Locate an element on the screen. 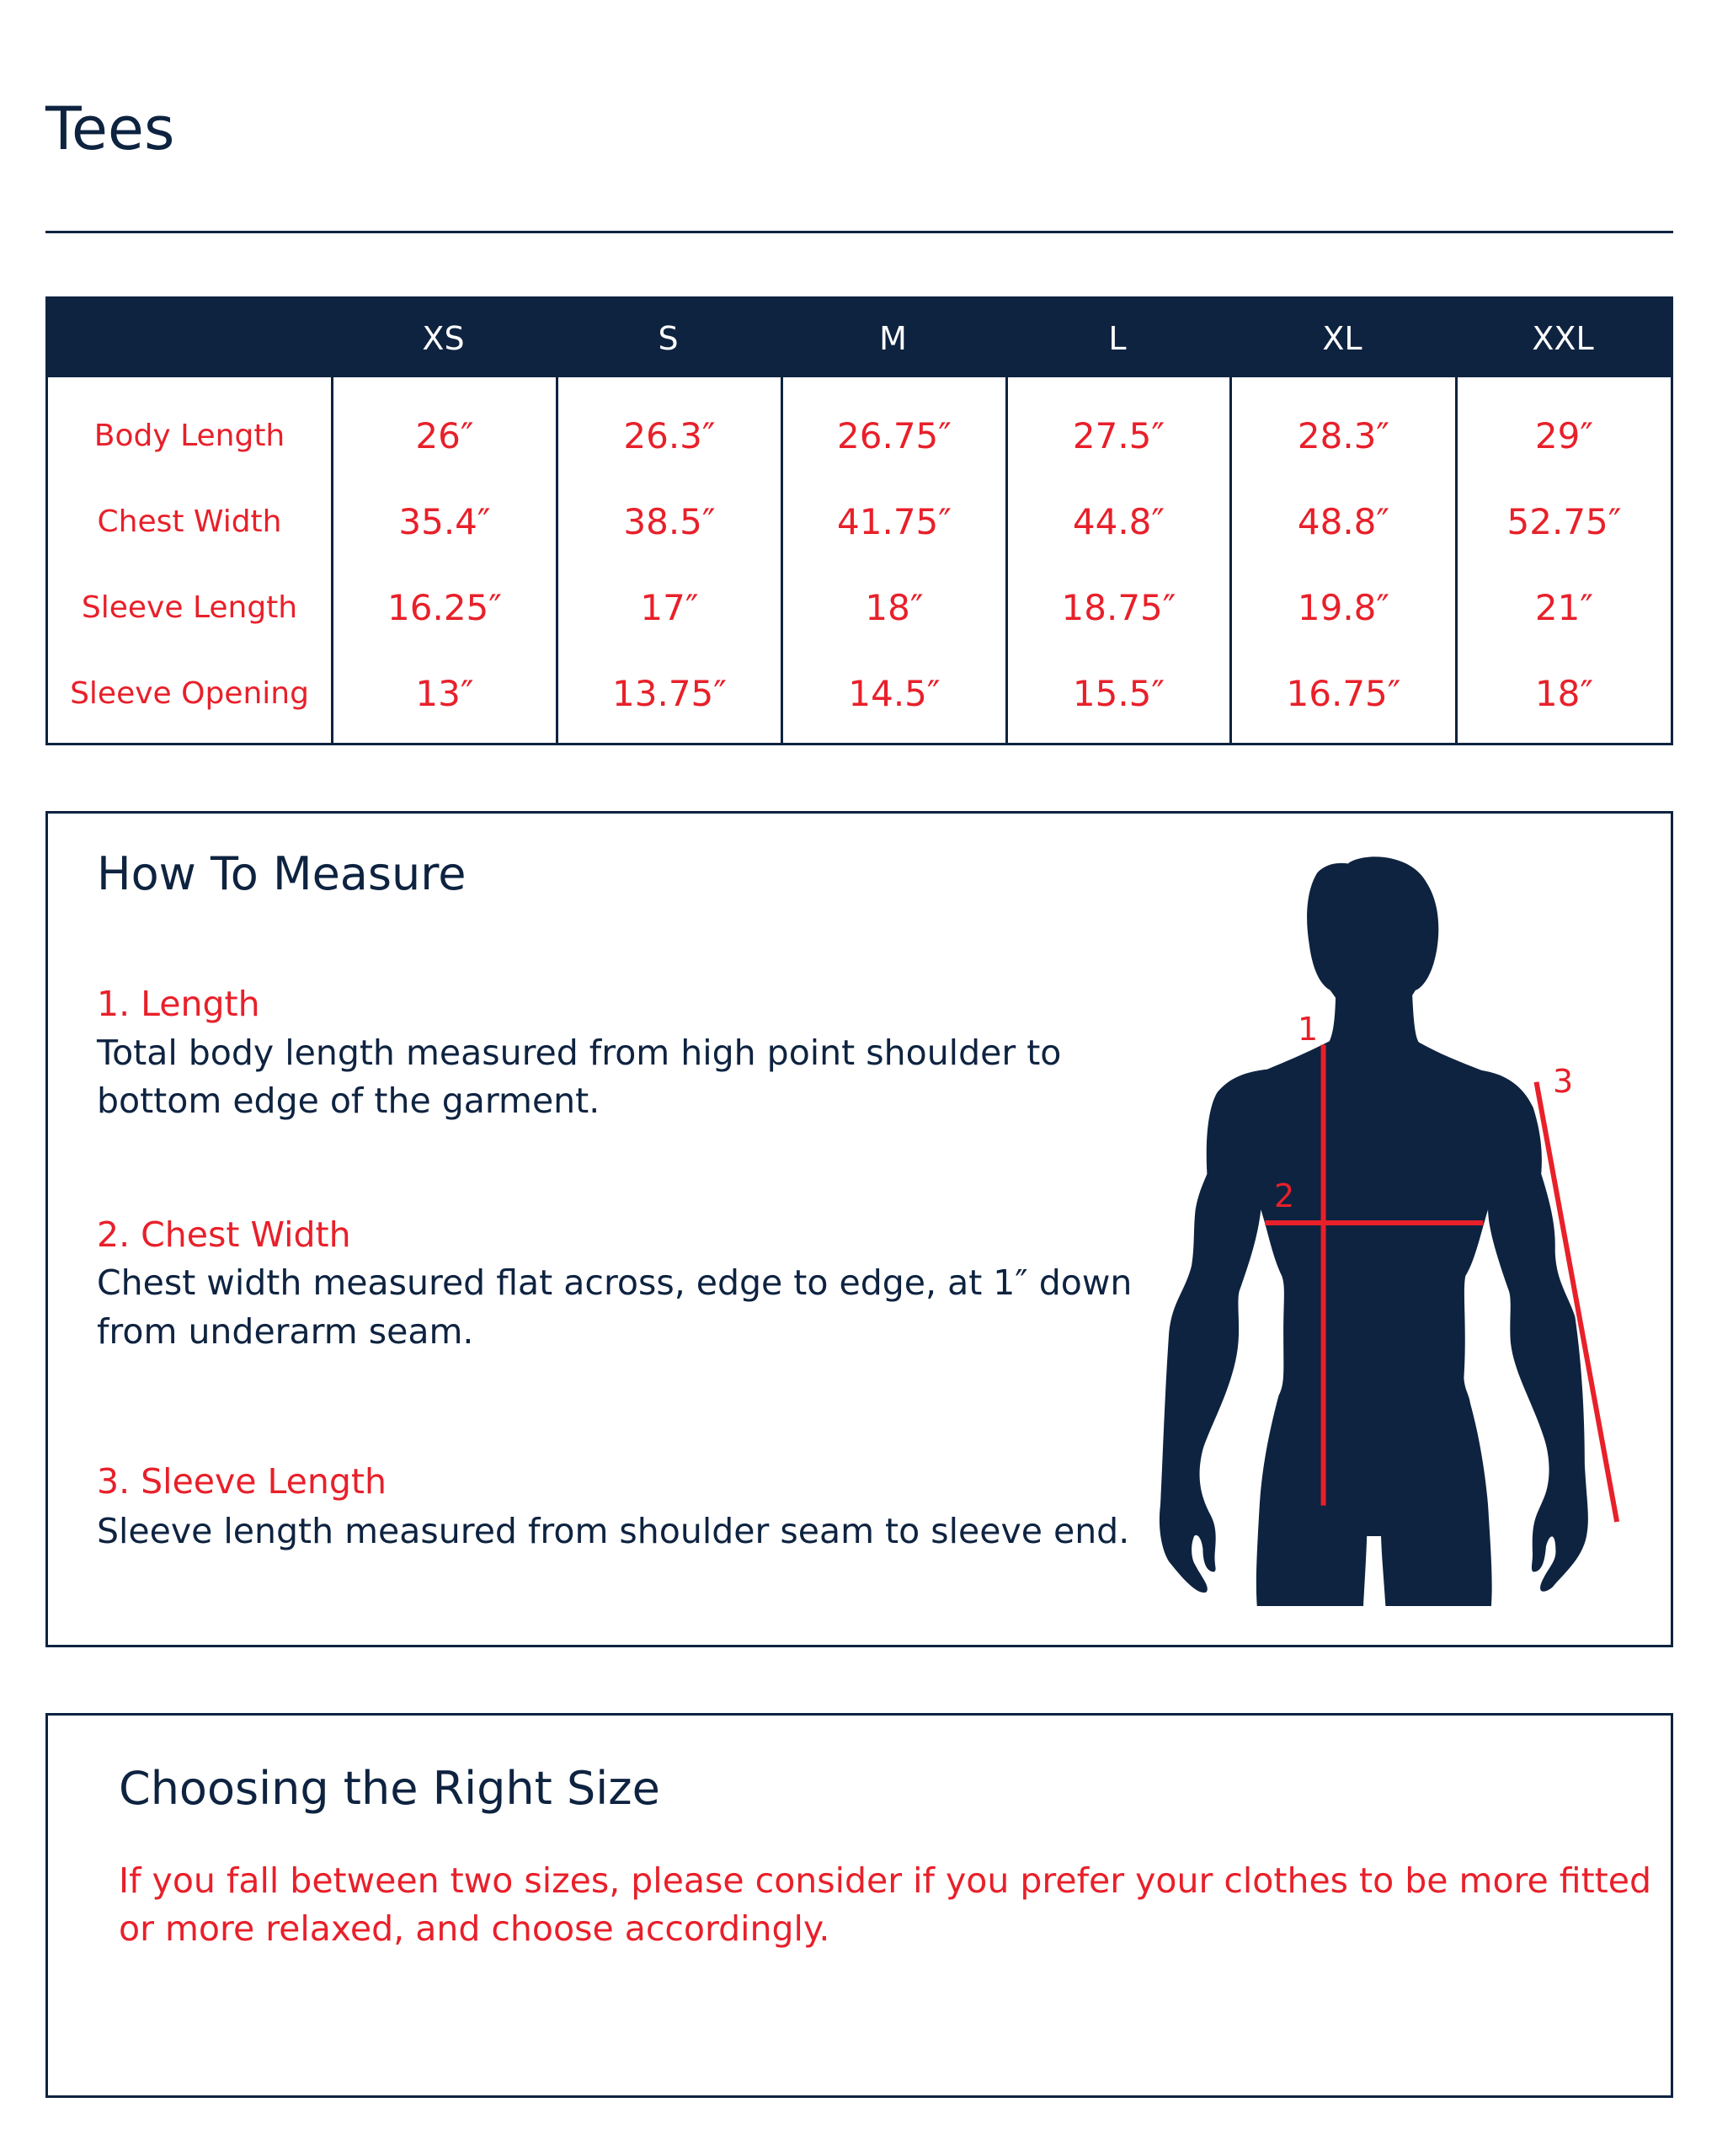  table-cell: 26″ is located at coordinates (444, 435).